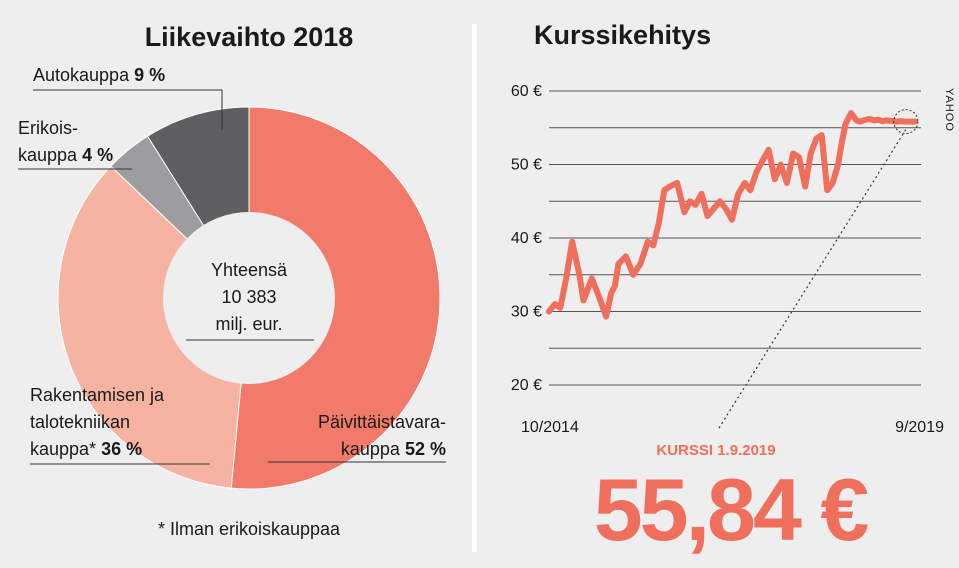  Describe the element at coordinates (715, 450) in the screenshot. I see `highlight-label: KURSSI 1.9.2019` at that location.